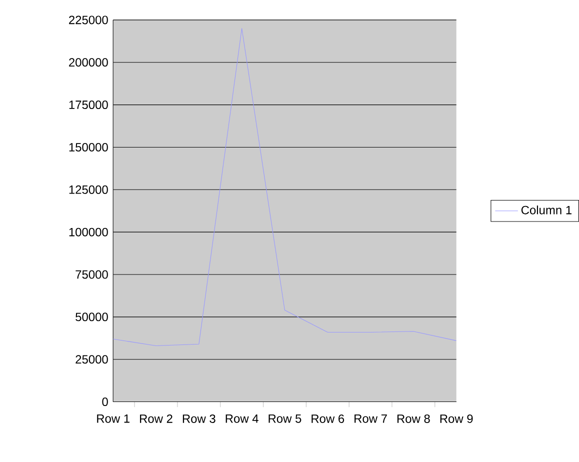  Describe the element at coordinates (88, 190) in the screenshot. I see `y-tick-label: 125000` at that location.